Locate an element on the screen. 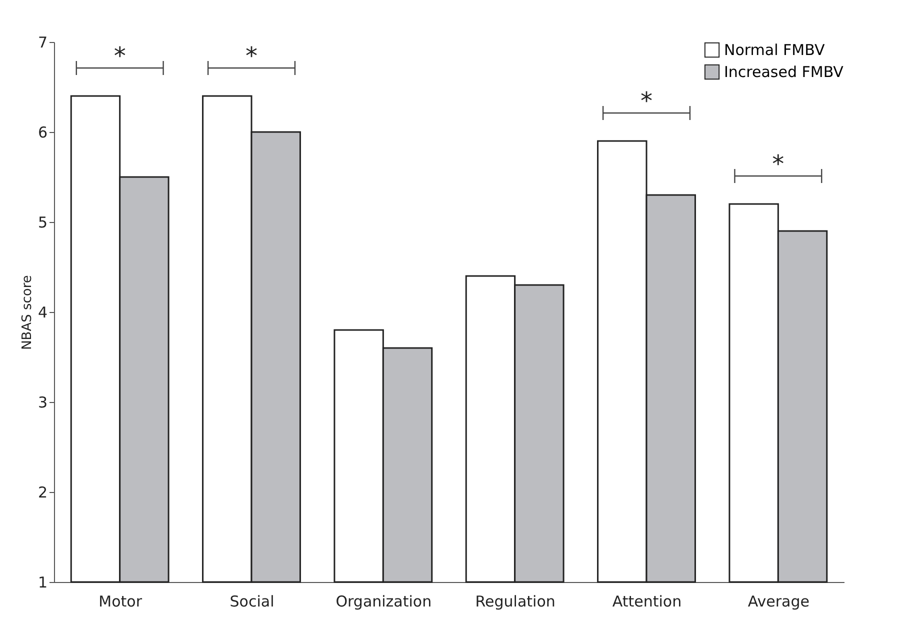 Image resolution: width=912 pixels, height=636 pixels. y-tick-label: 3 is located at coordinates (43, 403).